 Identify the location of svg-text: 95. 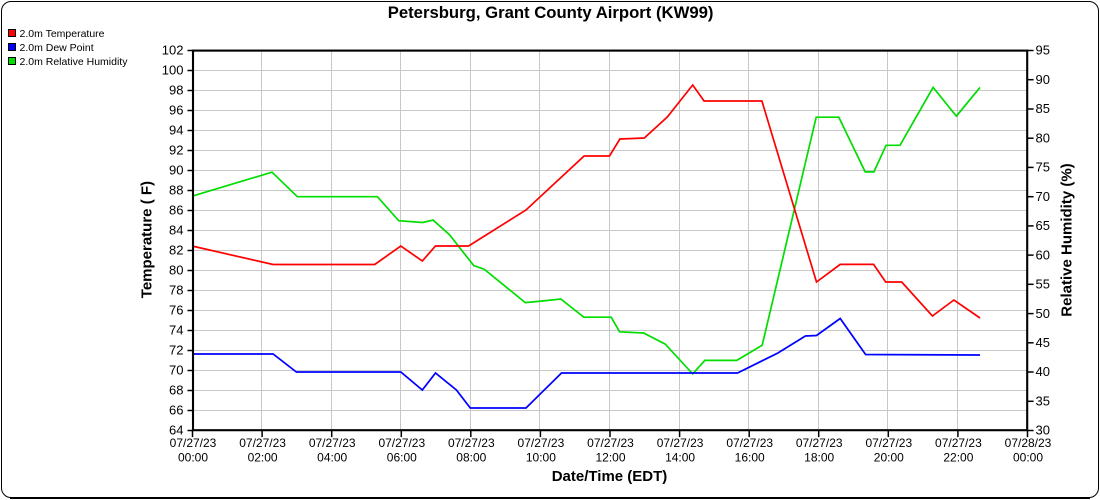
(1043, 50).